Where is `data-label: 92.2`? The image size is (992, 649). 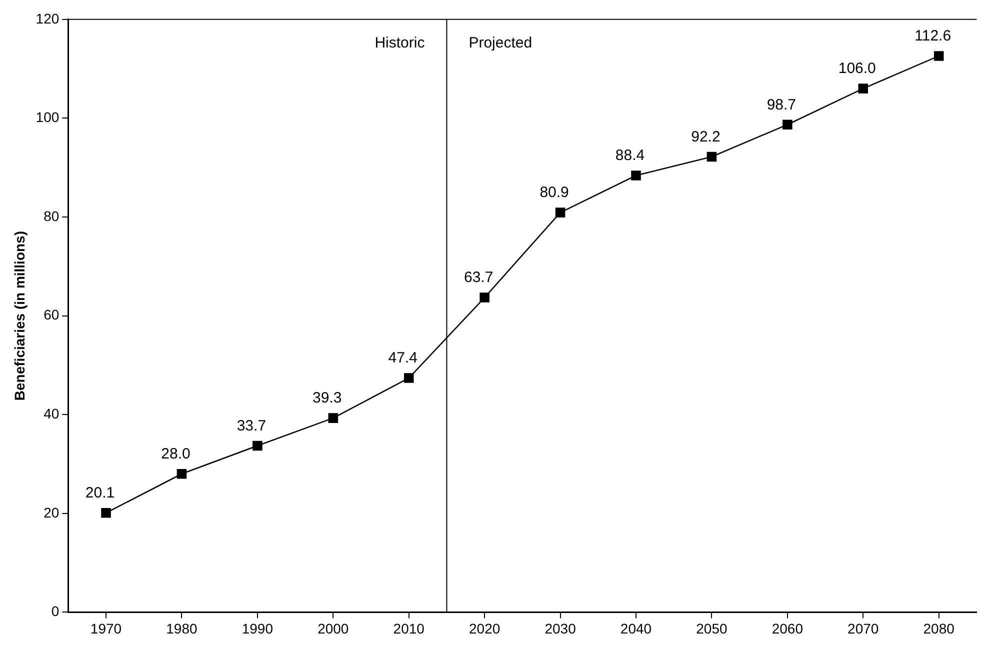
data-label: 92.2 is located at coordinates (705, 137).